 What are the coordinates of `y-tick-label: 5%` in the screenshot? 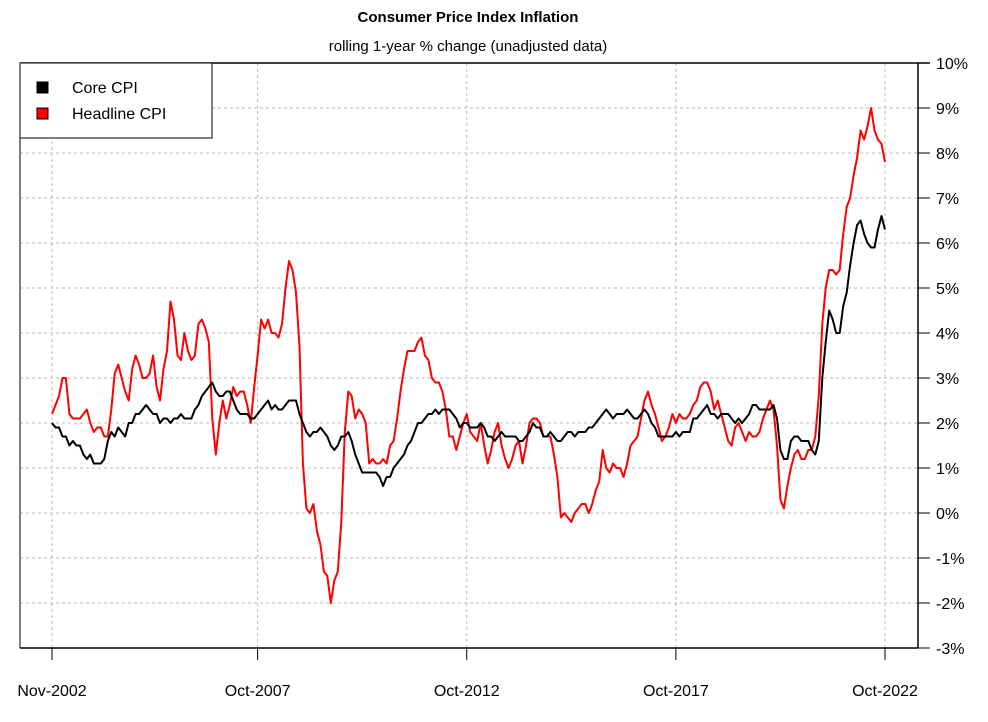 It's located at (947, 289).